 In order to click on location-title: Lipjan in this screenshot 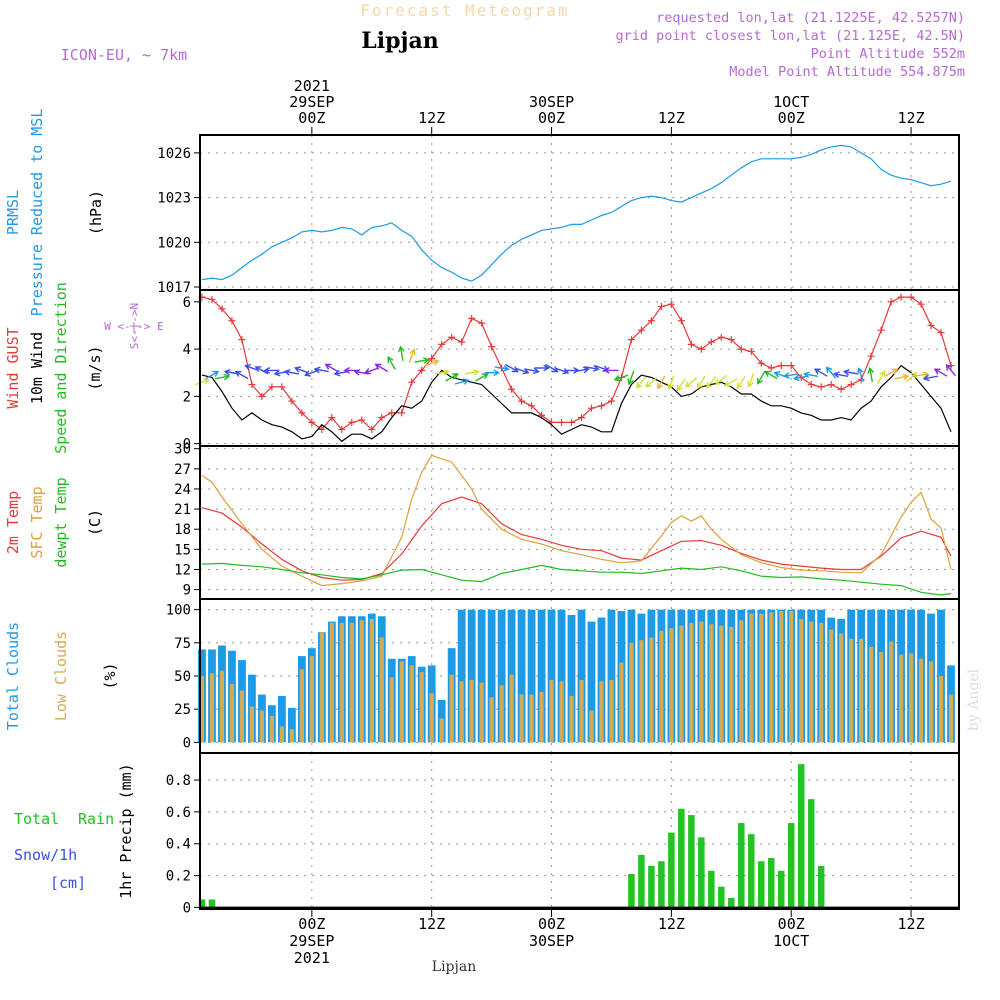, I will do `click(399, 41)`.